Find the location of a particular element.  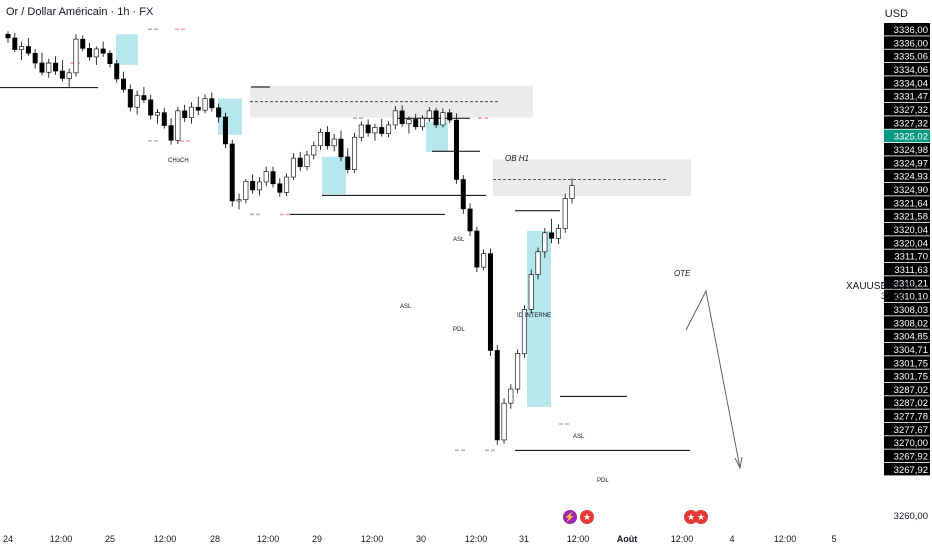

price-tick-label: 3336,00 is located at coordinates (911, 30).